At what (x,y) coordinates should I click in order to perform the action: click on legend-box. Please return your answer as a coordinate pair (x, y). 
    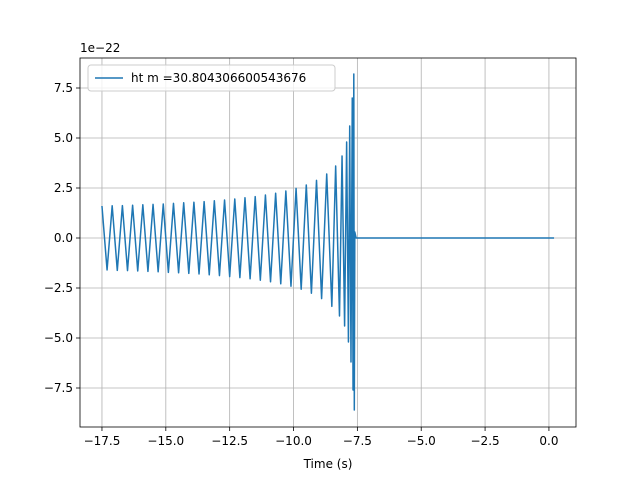
    Looking at the image, I should click on (211, 78).